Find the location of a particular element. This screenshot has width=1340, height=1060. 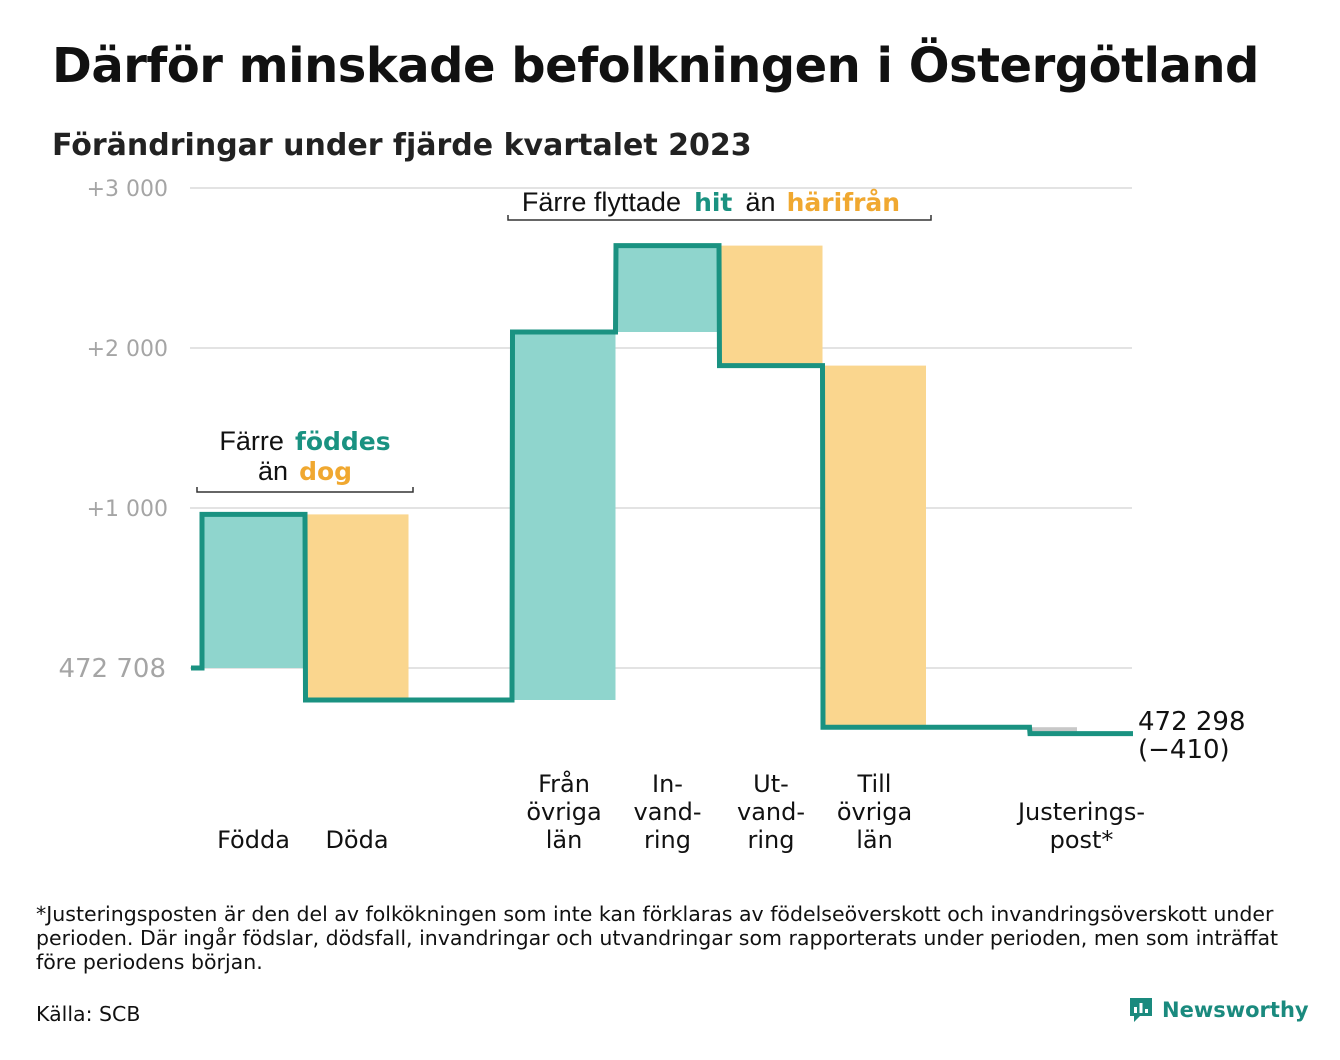

brand-name: Newsworthy is located at coordinates (1235, 1010).